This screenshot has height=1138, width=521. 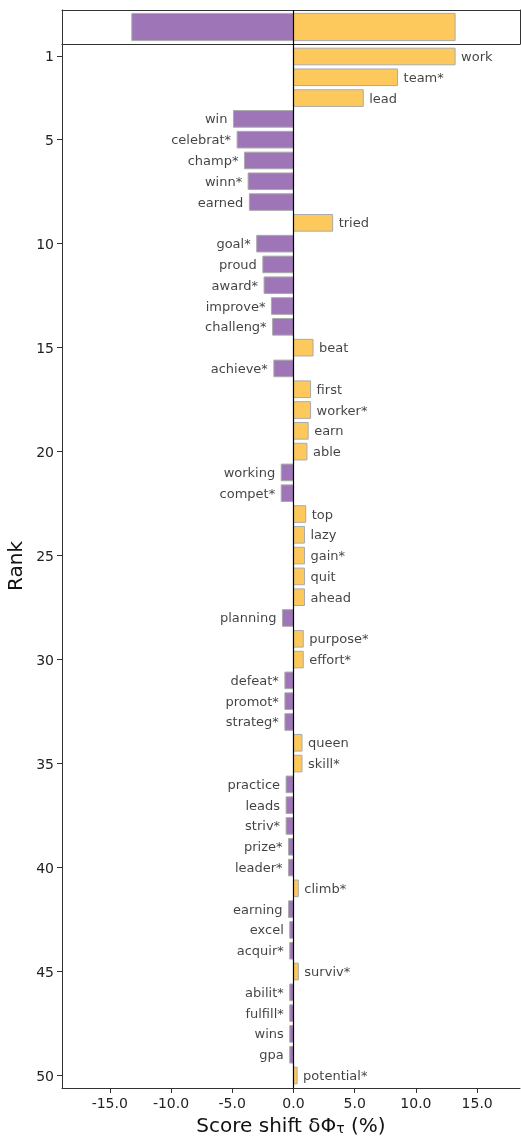 I want to click on x-tick-label: 15.0, so click(x=477, y=1103).